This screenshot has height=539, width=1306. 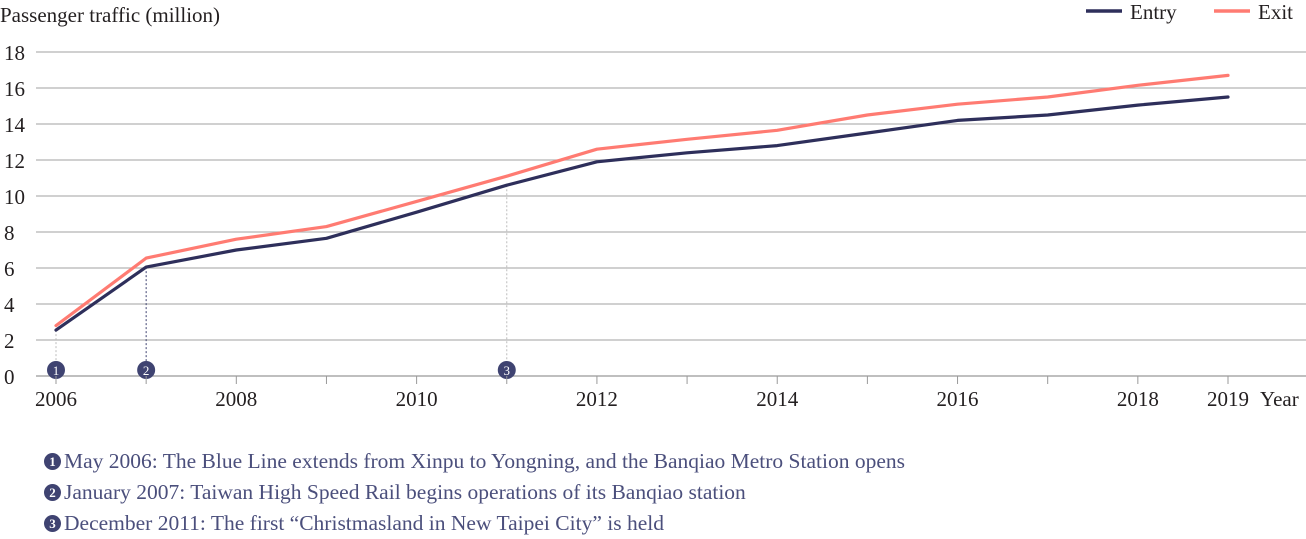 What do you see at coordinates (9, 233) in the screenshot?
I see `y-tick-label: 8` at bounding box center [9, 233].